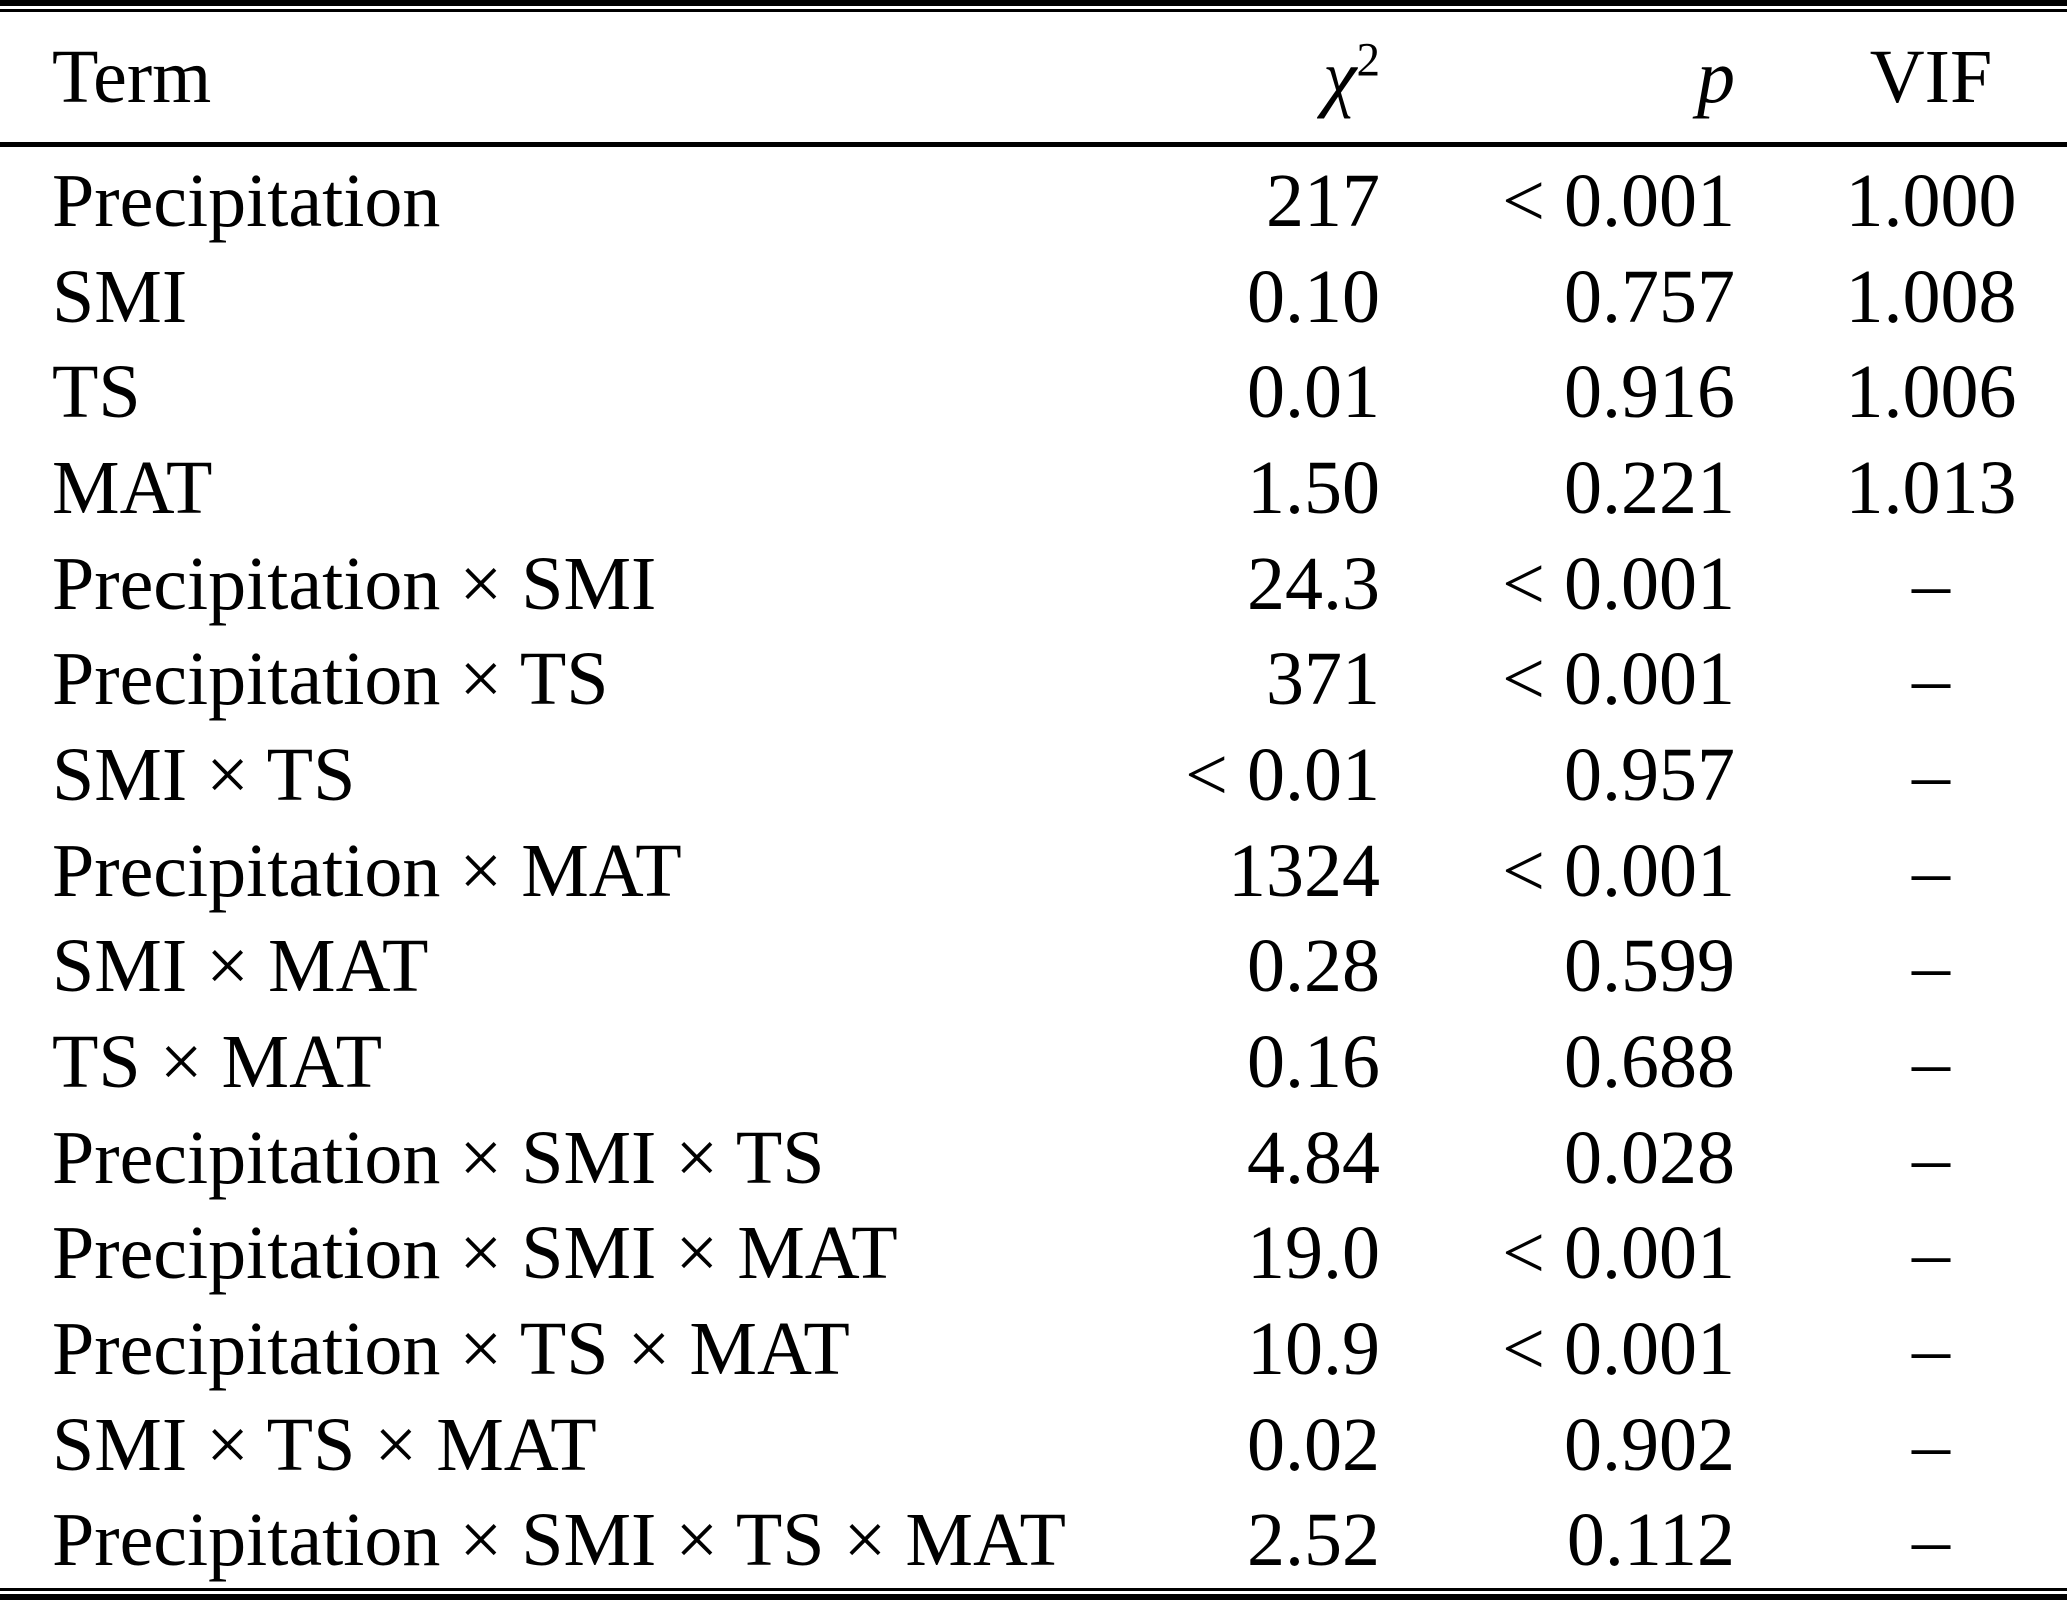  What do you see at coordinates (1340, 77) in the screenshot?
I see `chi-symbol: χ` at bounding box center [1340, 77].